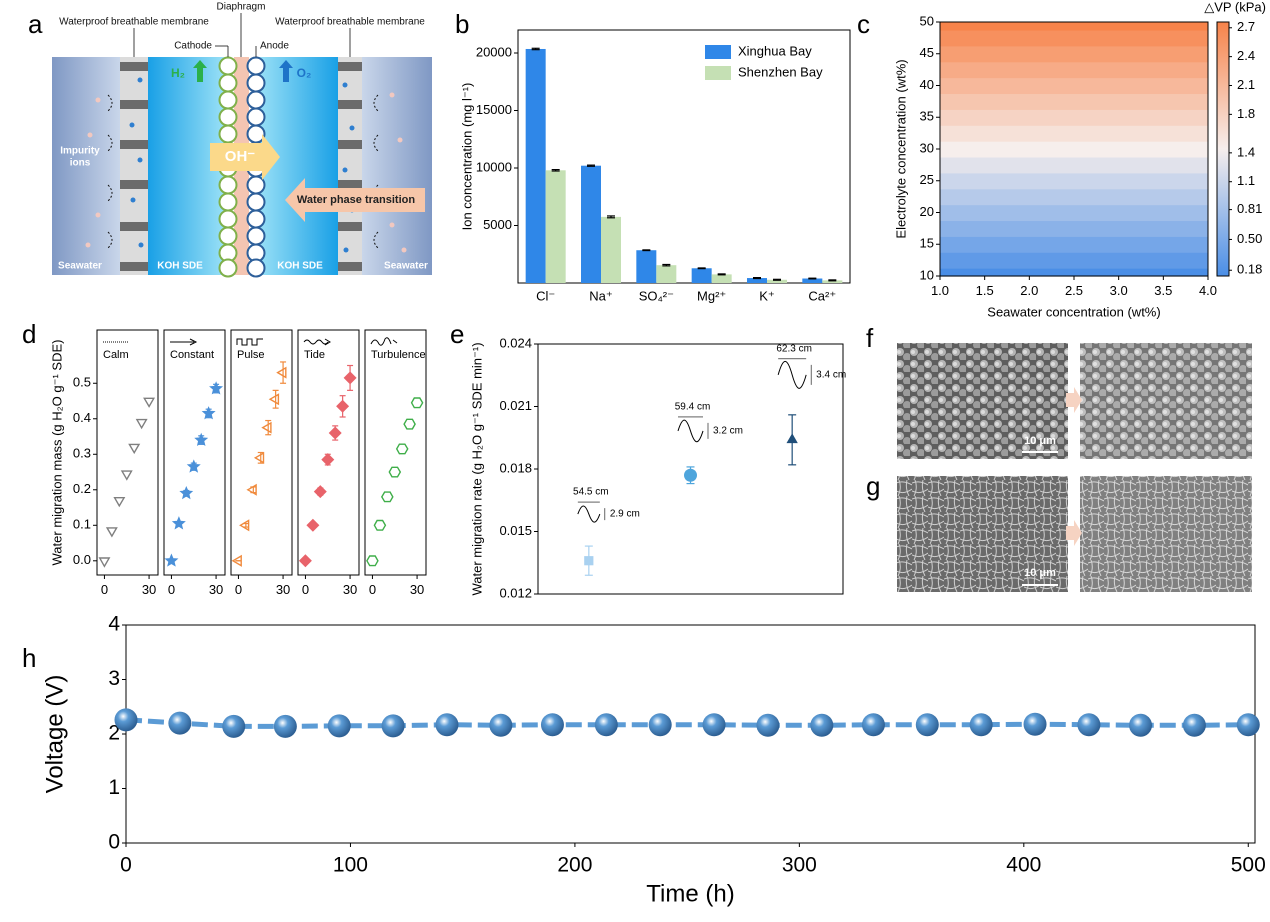 This screenshot has width=1270, height=922. I want to click on y-tick-label: 25, so click(927, 179).